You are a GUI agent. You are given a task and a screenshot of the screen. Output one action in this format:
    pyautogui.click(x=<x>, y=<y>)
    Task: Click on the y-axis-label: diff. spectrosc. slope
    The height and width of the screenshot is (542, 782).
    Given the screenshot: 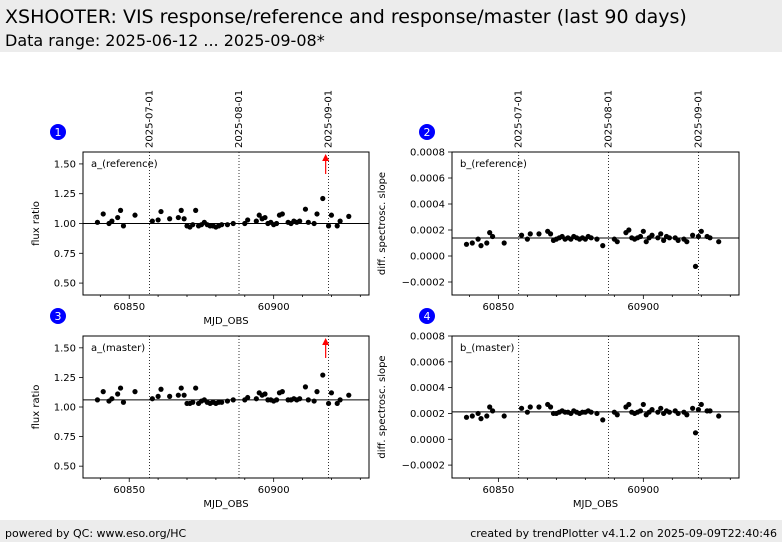 What is the action you would take?
    pyautogui.click(x=382, y=223)
    